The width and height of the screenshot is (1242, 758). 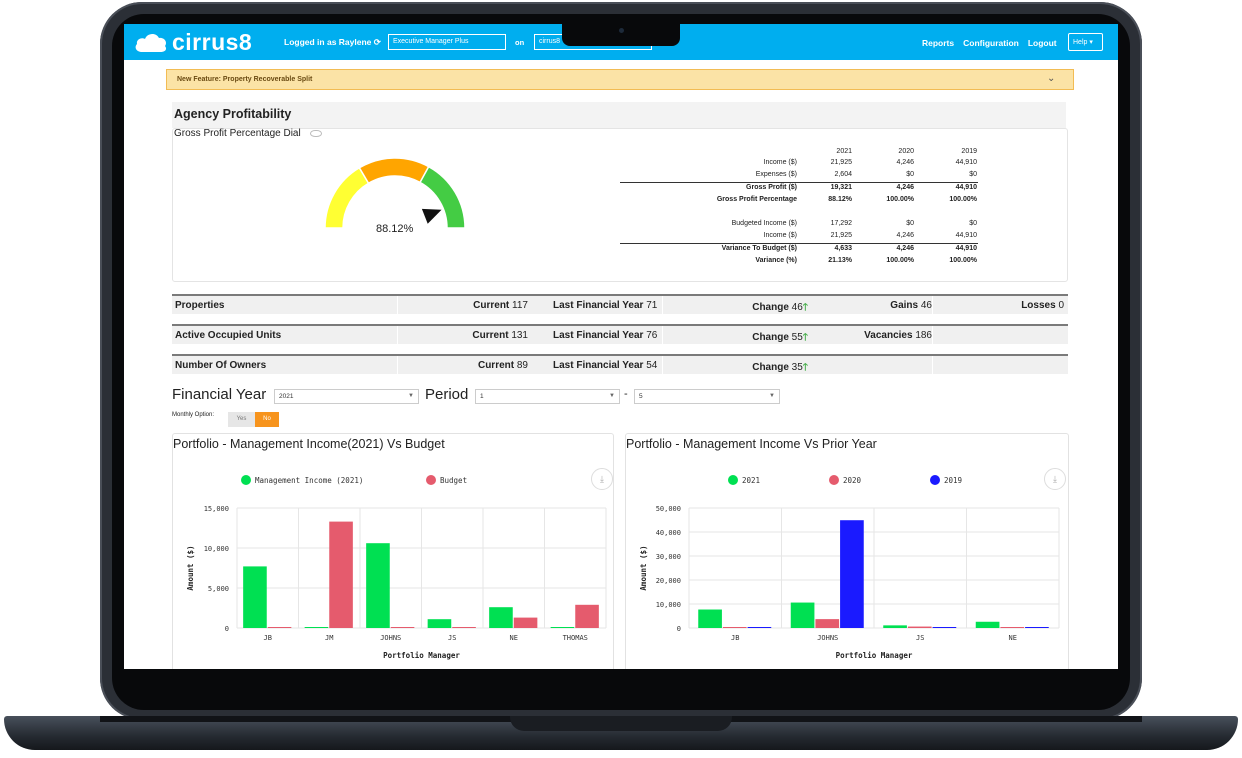 What do you see at coordinates (520, 305) in the screenshot?
I see `current-value: 117` at bounding box center [520, 305].